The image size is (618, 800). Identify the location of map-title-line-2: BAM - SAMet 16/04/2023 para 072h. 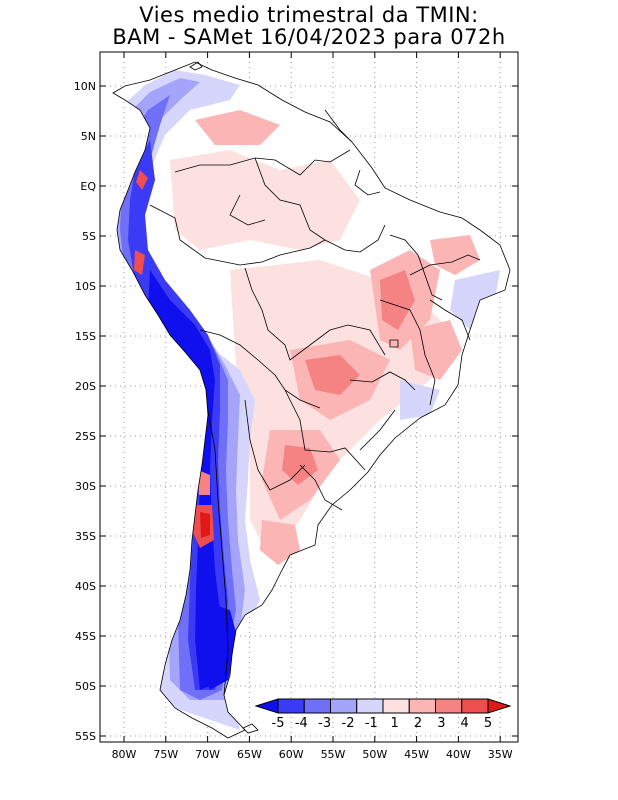
(309, 37).